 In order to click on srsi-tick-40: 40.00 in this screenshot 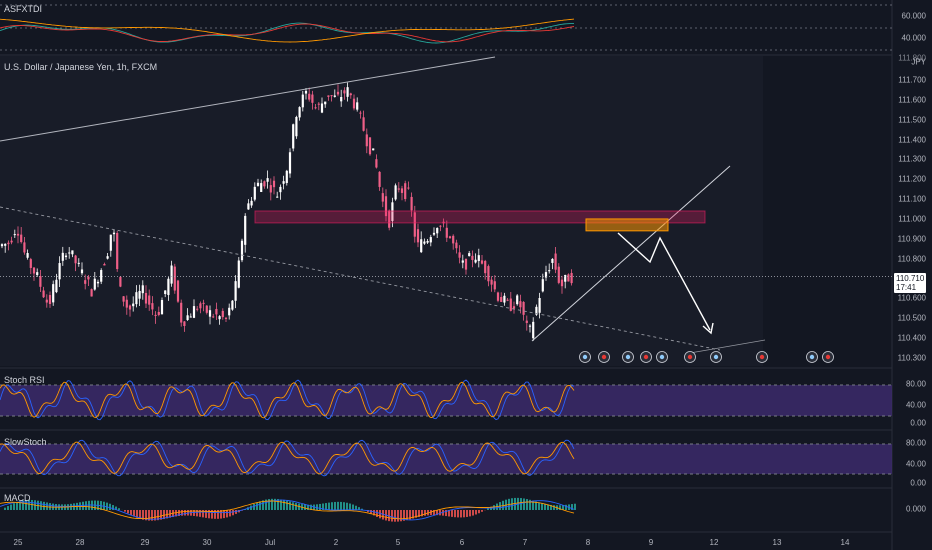, I will do `click(915, 405)`.